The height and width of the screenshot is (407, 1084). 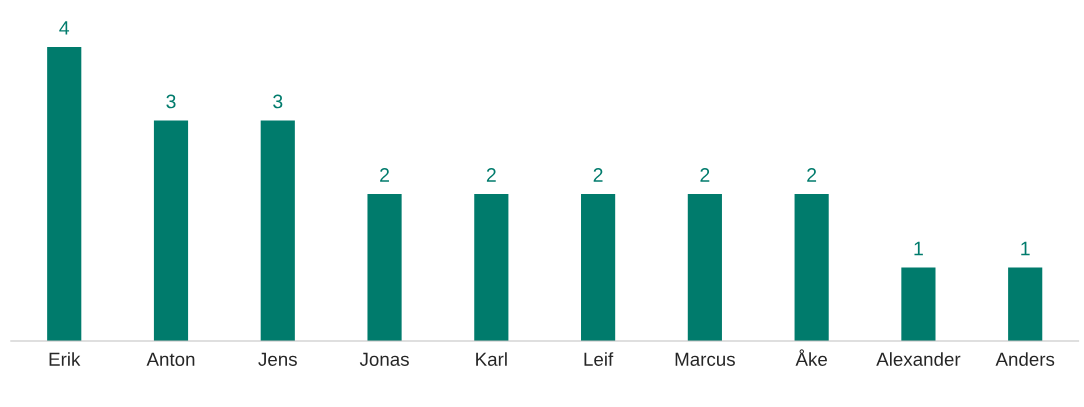 I want to click on x-tick-label: Karl, so click(x=491, y=359).